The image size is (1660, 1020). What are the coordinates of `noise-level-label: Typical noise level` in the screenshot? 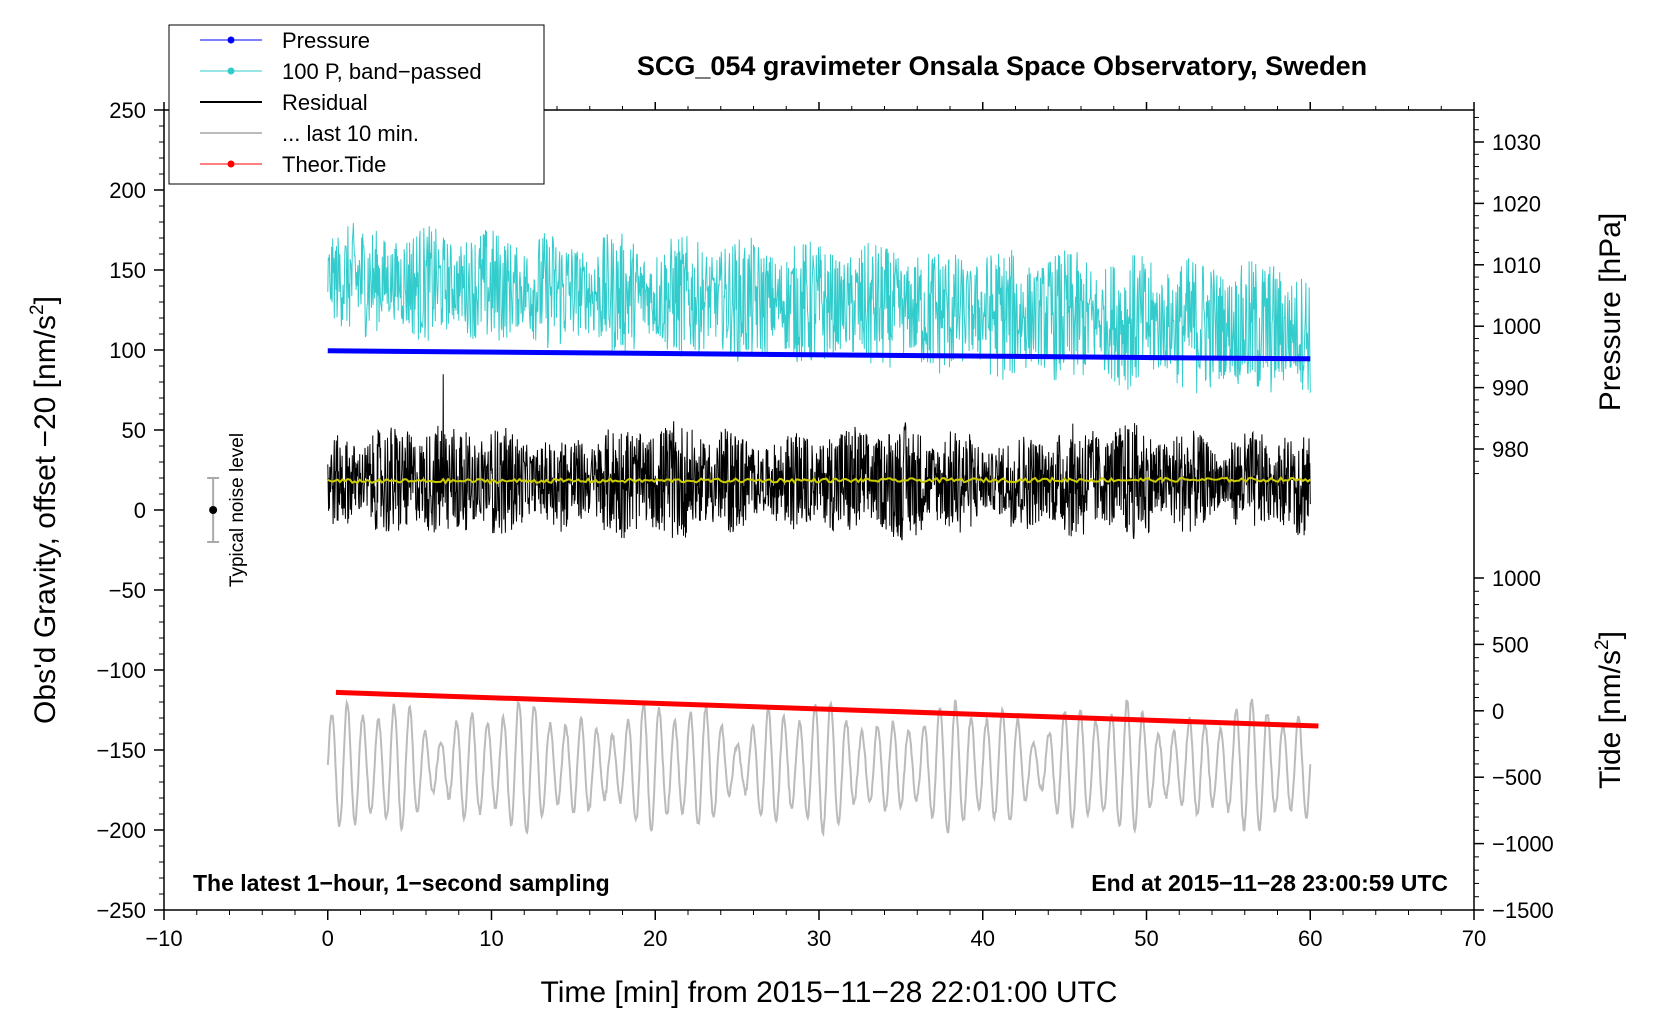 It's located at (237, 510).